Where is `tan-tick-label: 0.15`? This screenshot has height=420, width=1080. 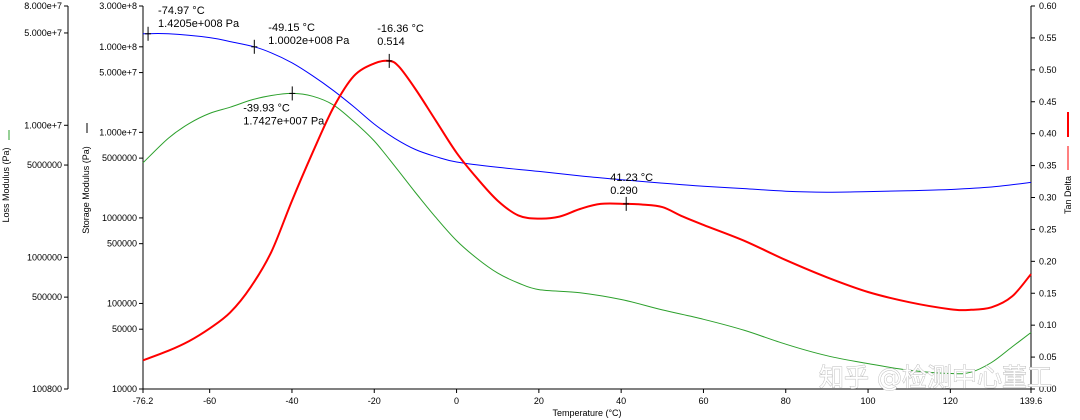 tan-tick-label: 0.15 is located at coordinates (1048, 293).